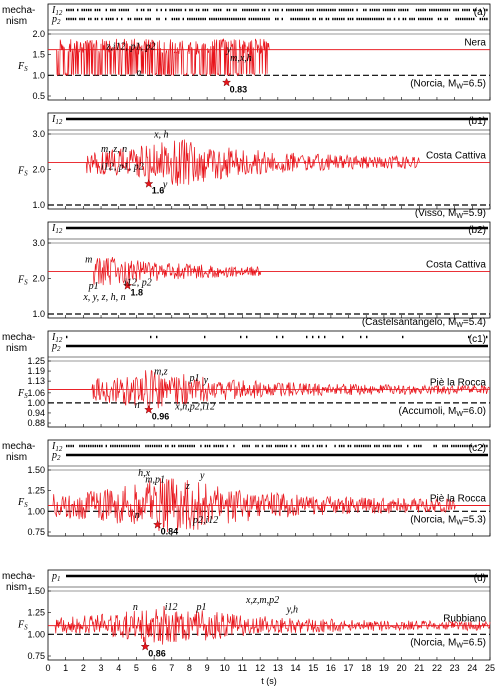 This screenshot has height=688, width=500. I want to click on x-tick-label: 13, so click(278, 668).